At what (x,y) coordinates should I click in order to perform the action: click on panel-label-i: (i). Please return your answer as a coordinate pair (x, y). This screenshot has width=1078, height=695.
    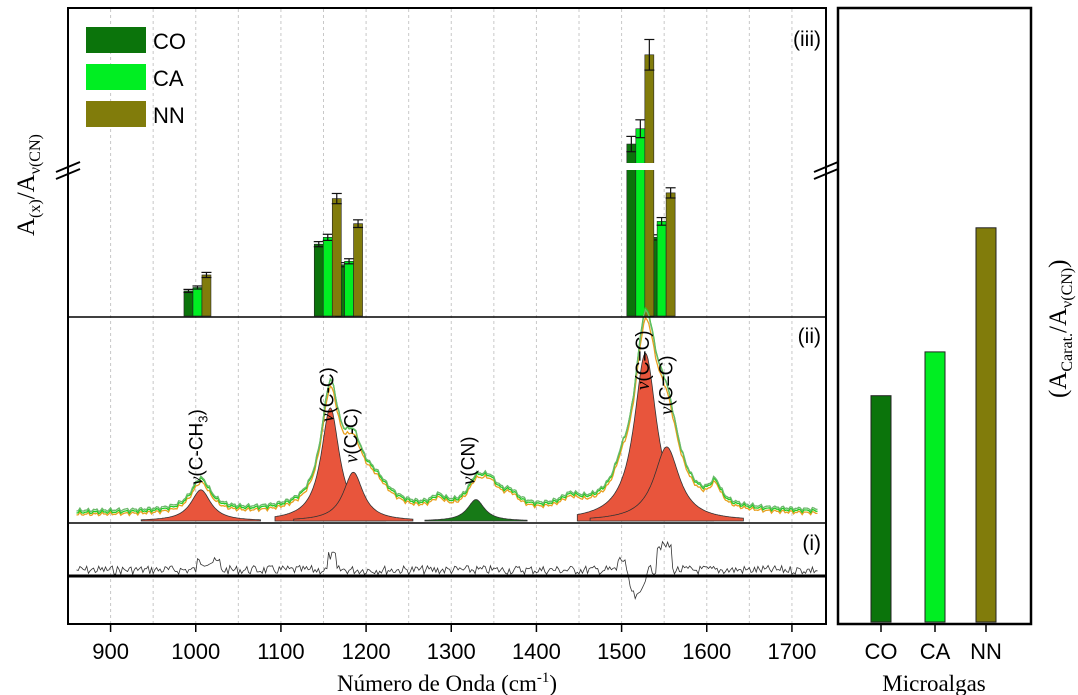
    Looking at the image, I should click on (811, 543).